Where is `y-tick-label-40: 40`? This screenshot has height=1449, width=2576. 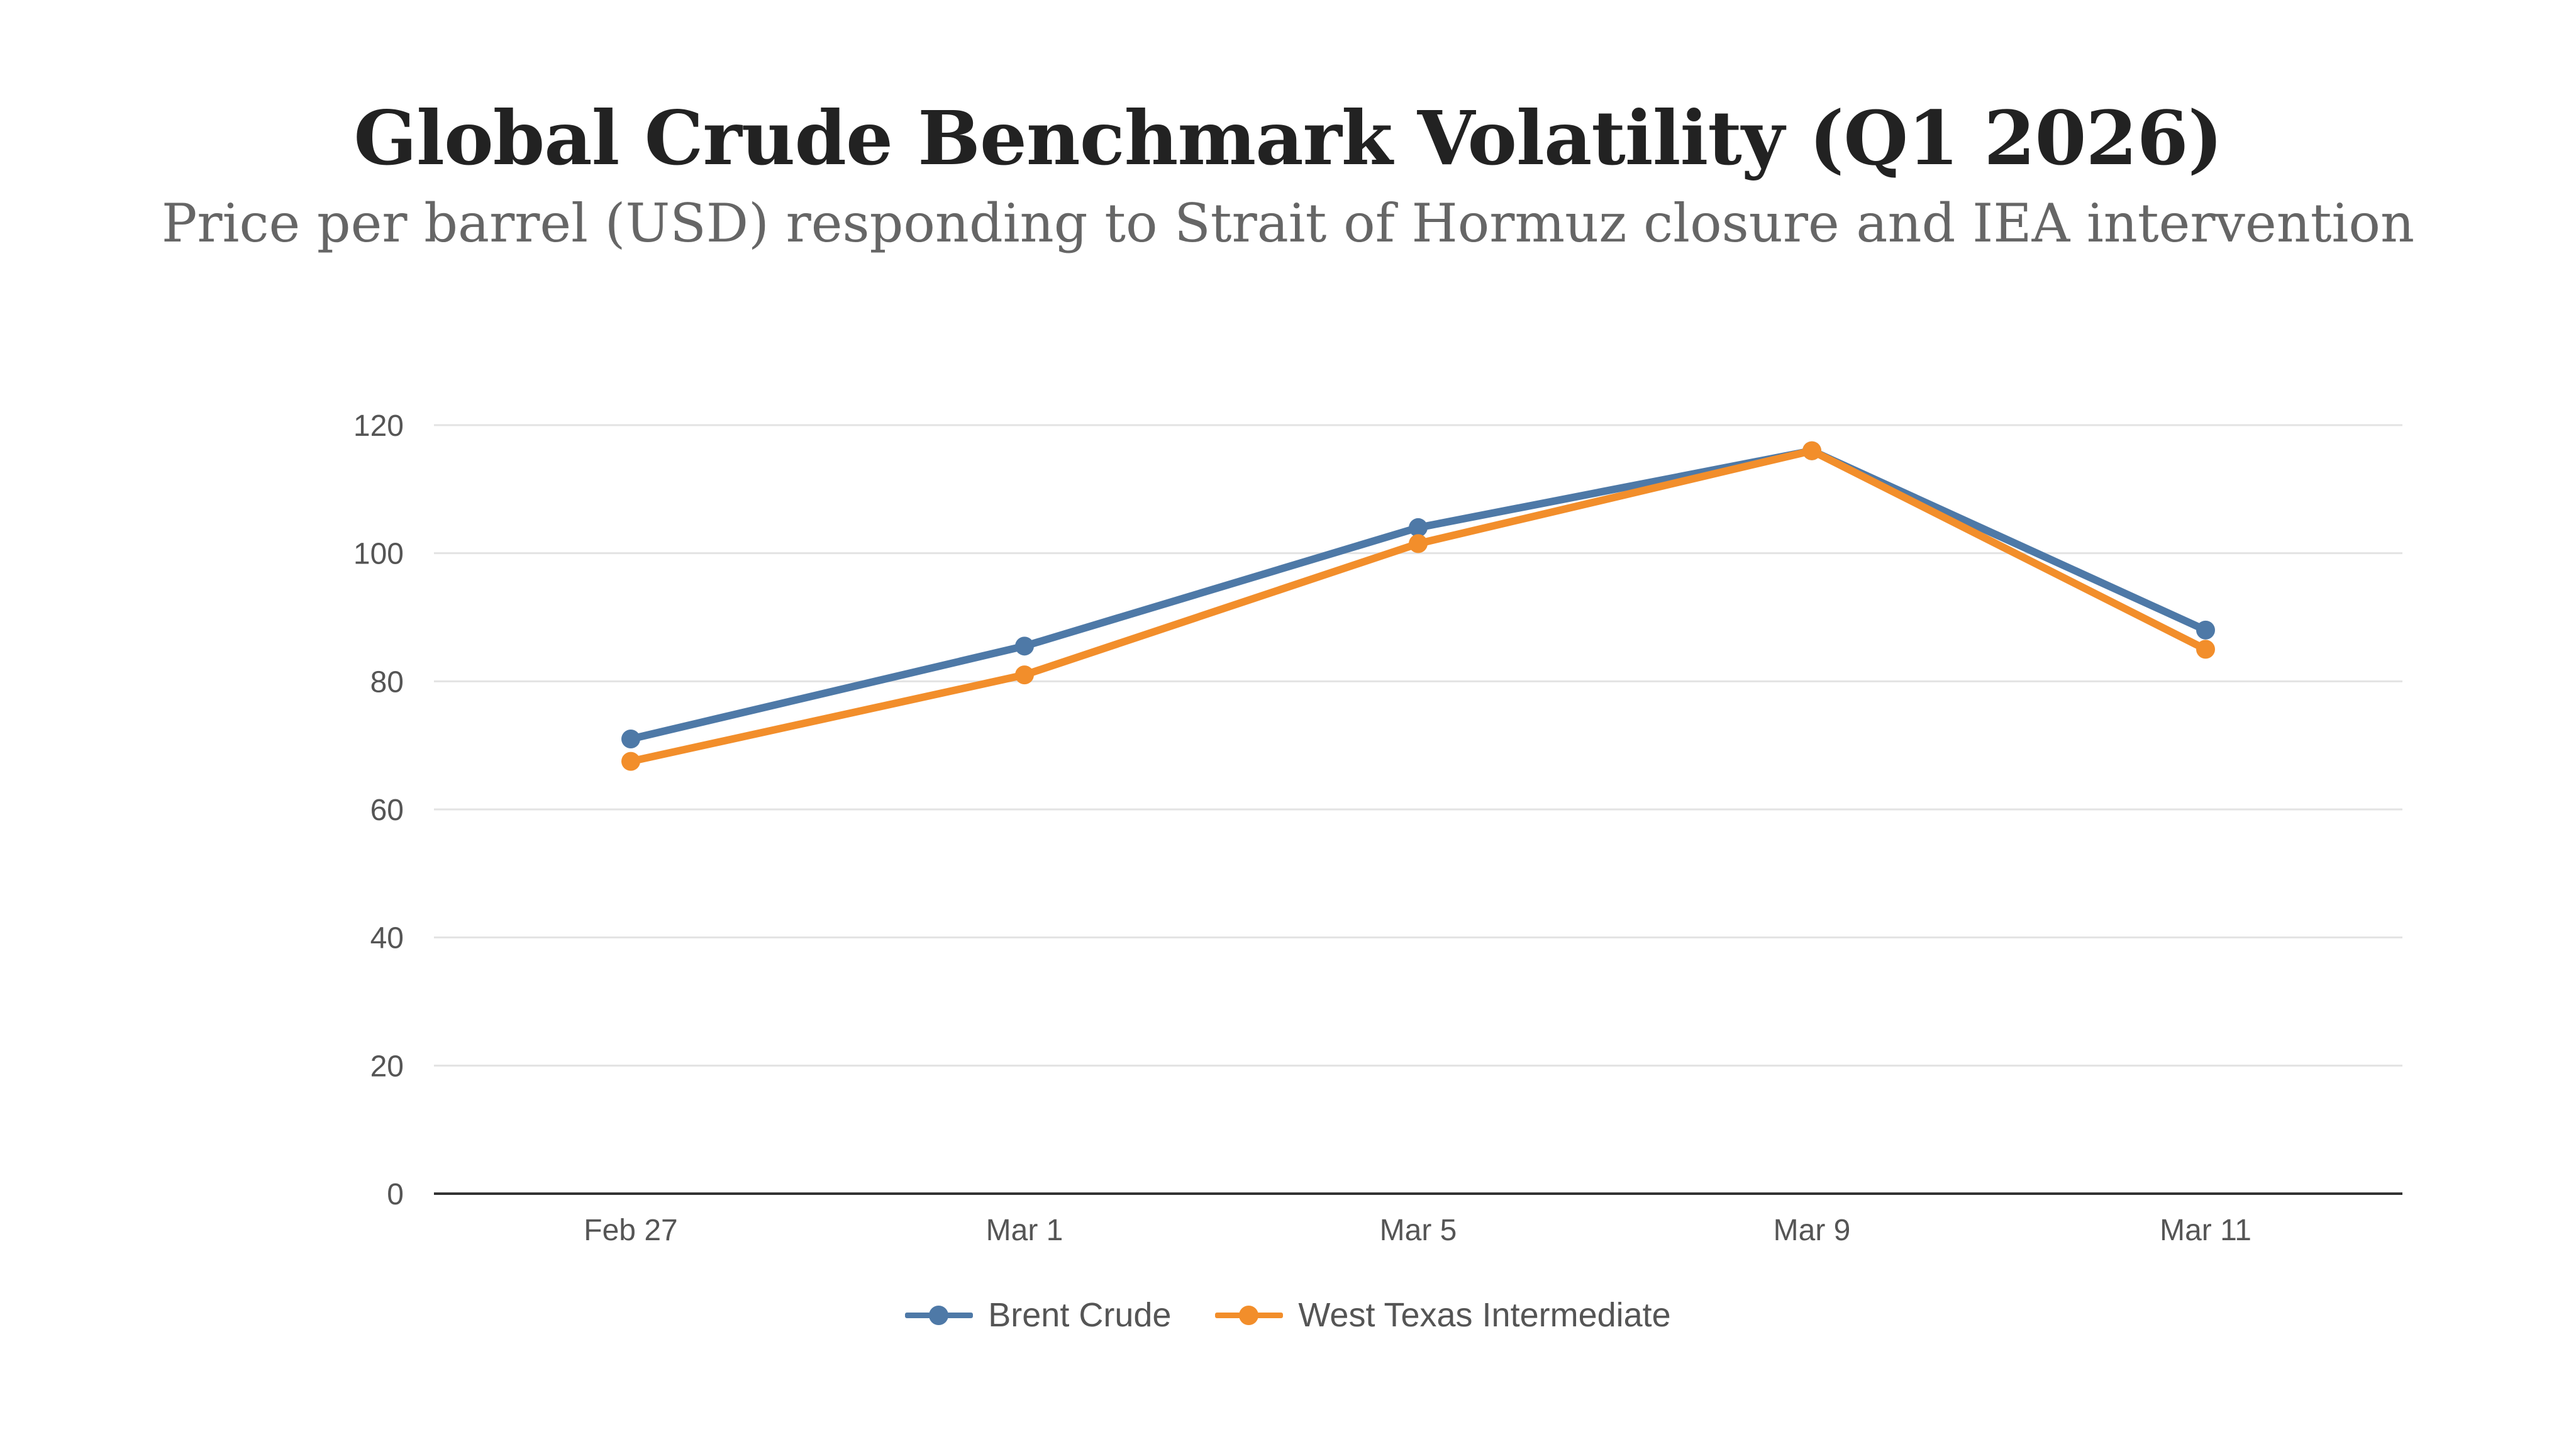 y-tick-label-40: 40 is located at coordinates (387, 938).